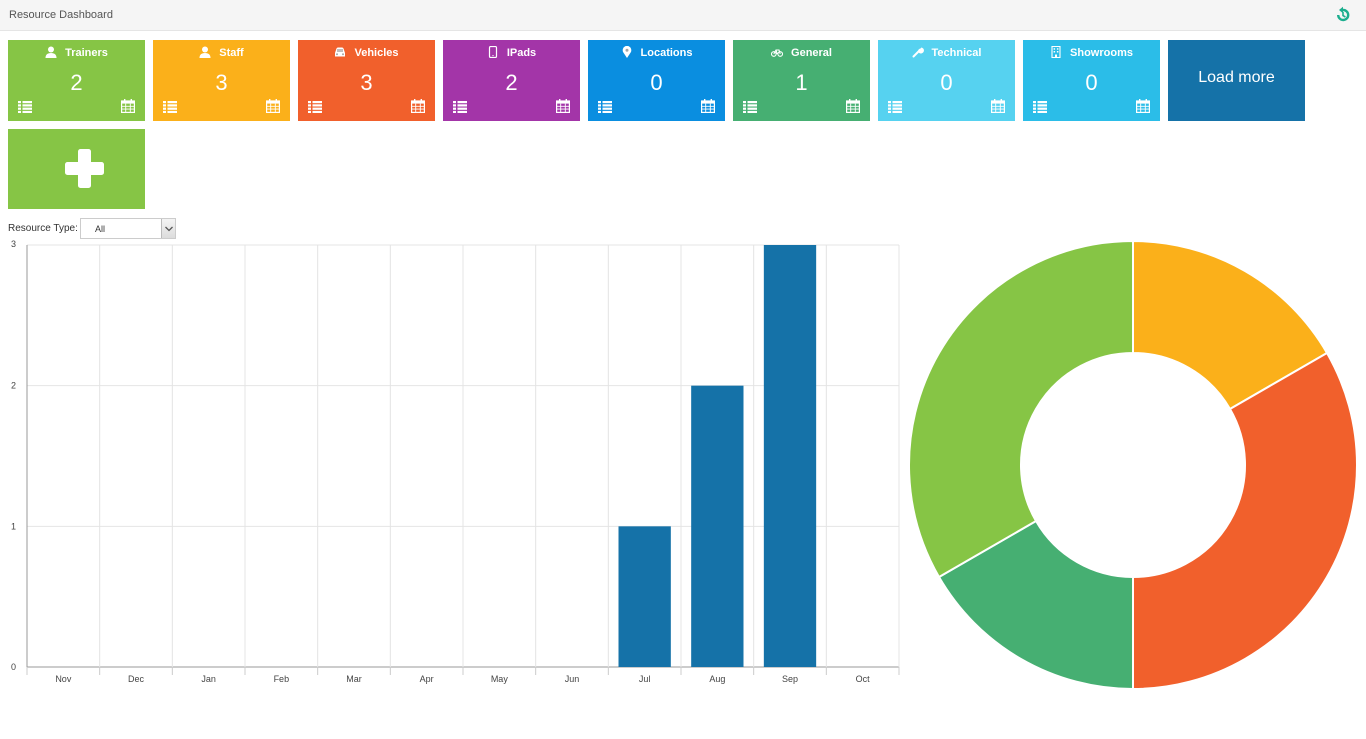 This screenshot has width=1366, height=739. I want to click on resource-tile-locations: Locations 0, so click(656, 80).